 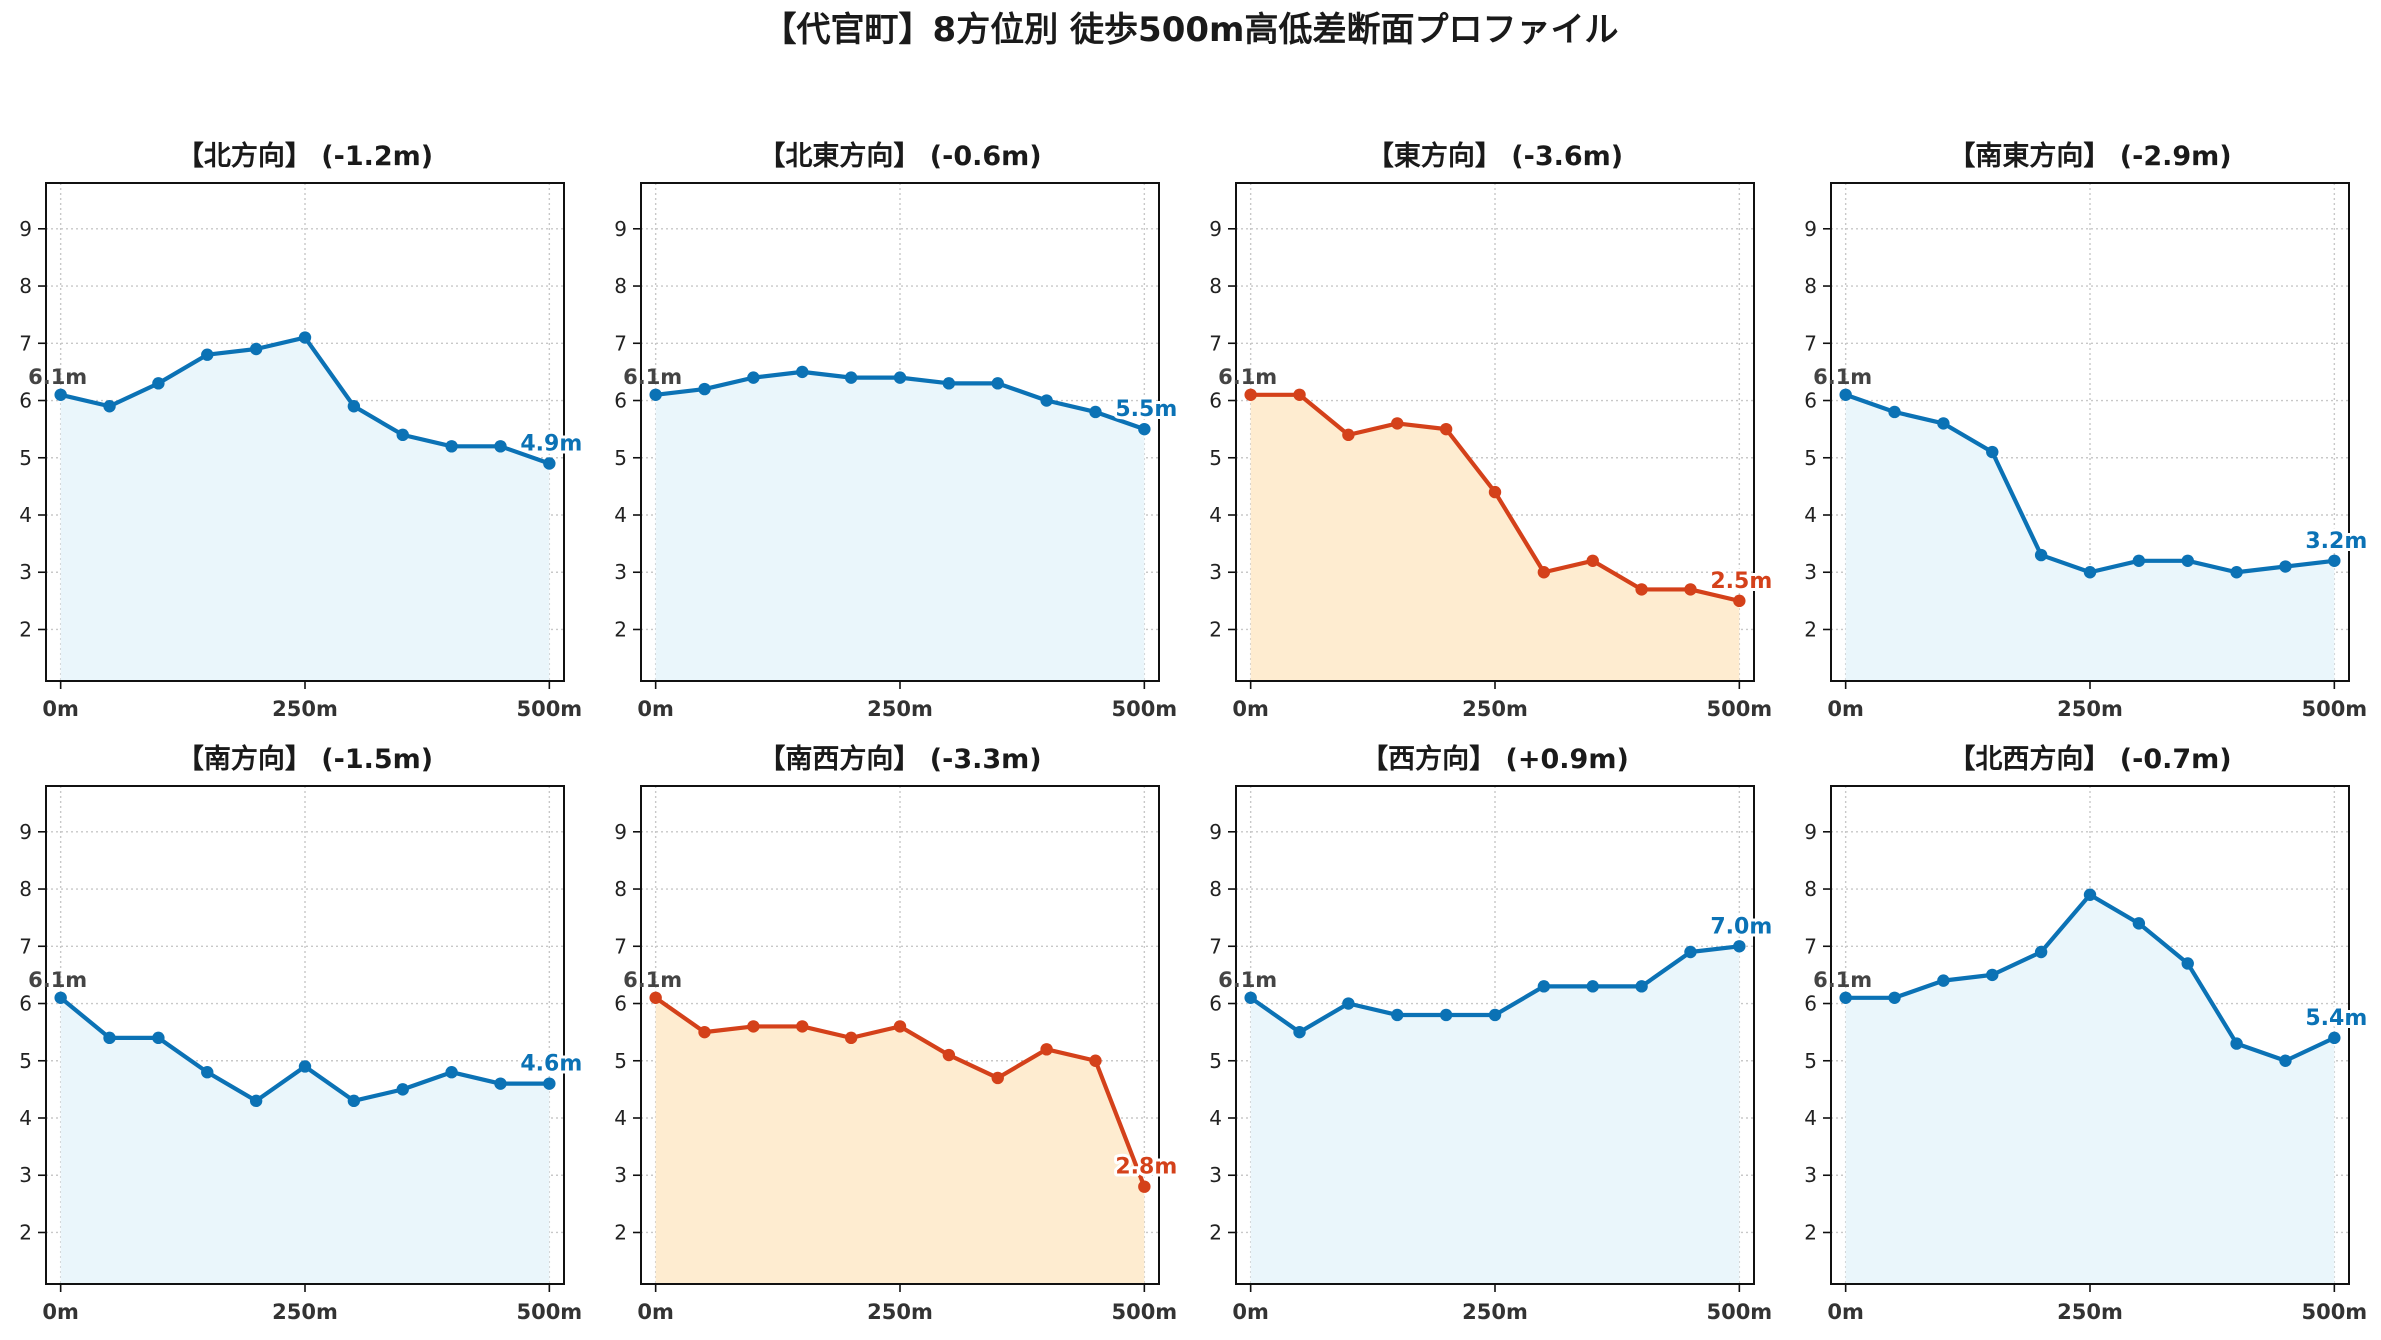 What do you see at coordinates (1492, 430) in the screenshot?
I see `chart-panel: 【東方向】 (-3.6m) 2 3 4 5 6 7 8 9 0m 250m 500m 6.1m 2.5m` at bounding box center [1492, 430].